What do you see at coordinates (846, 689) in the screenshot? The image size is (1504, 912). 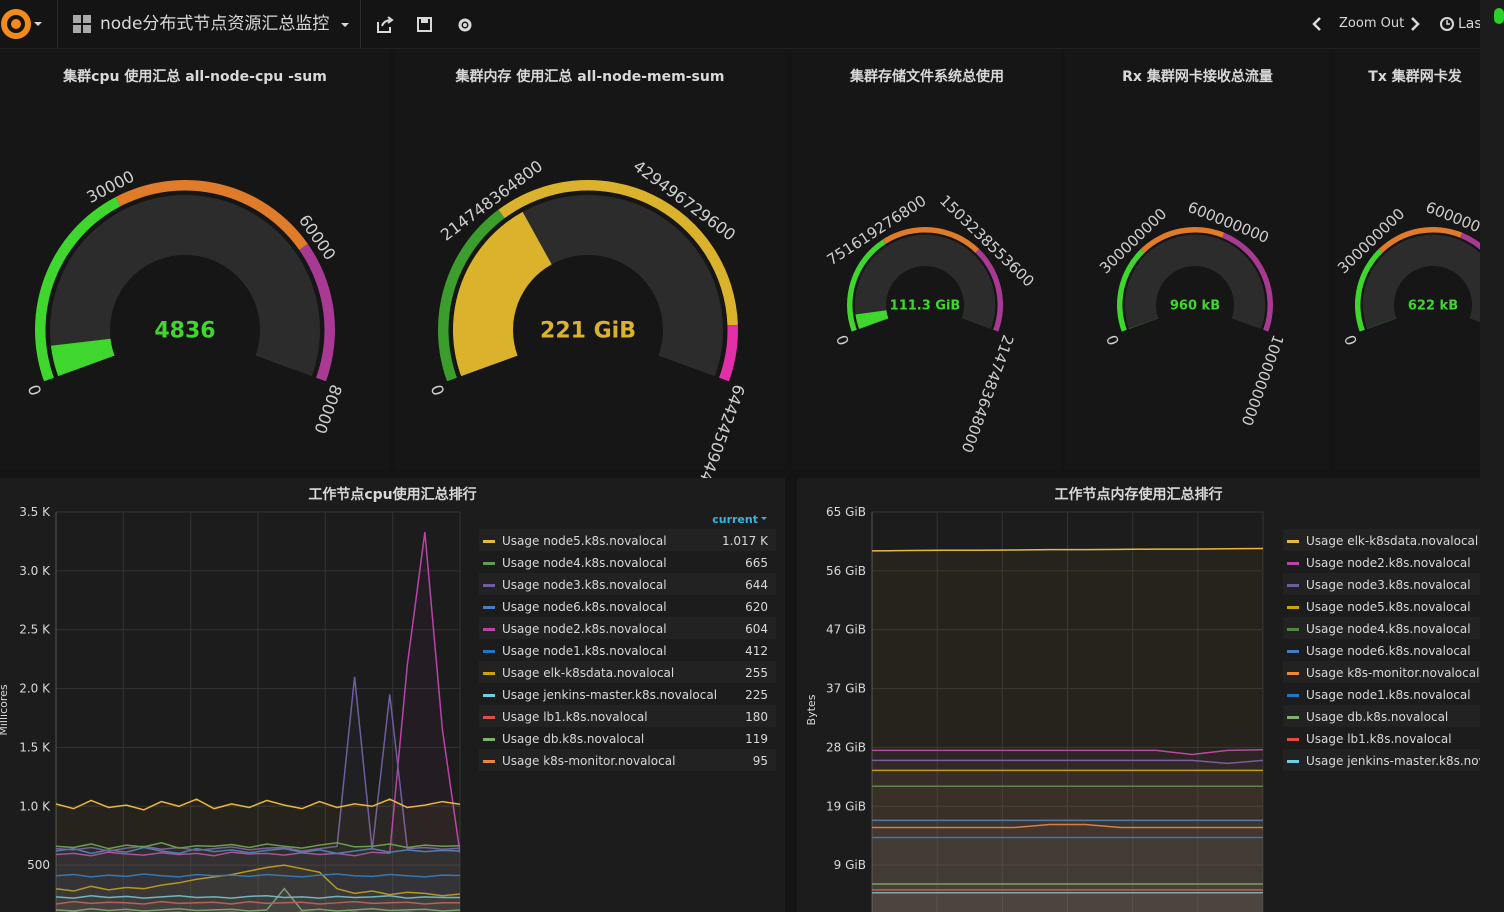 I see `y-tick-label: 37 GiB` at bounding box center [846, 689].